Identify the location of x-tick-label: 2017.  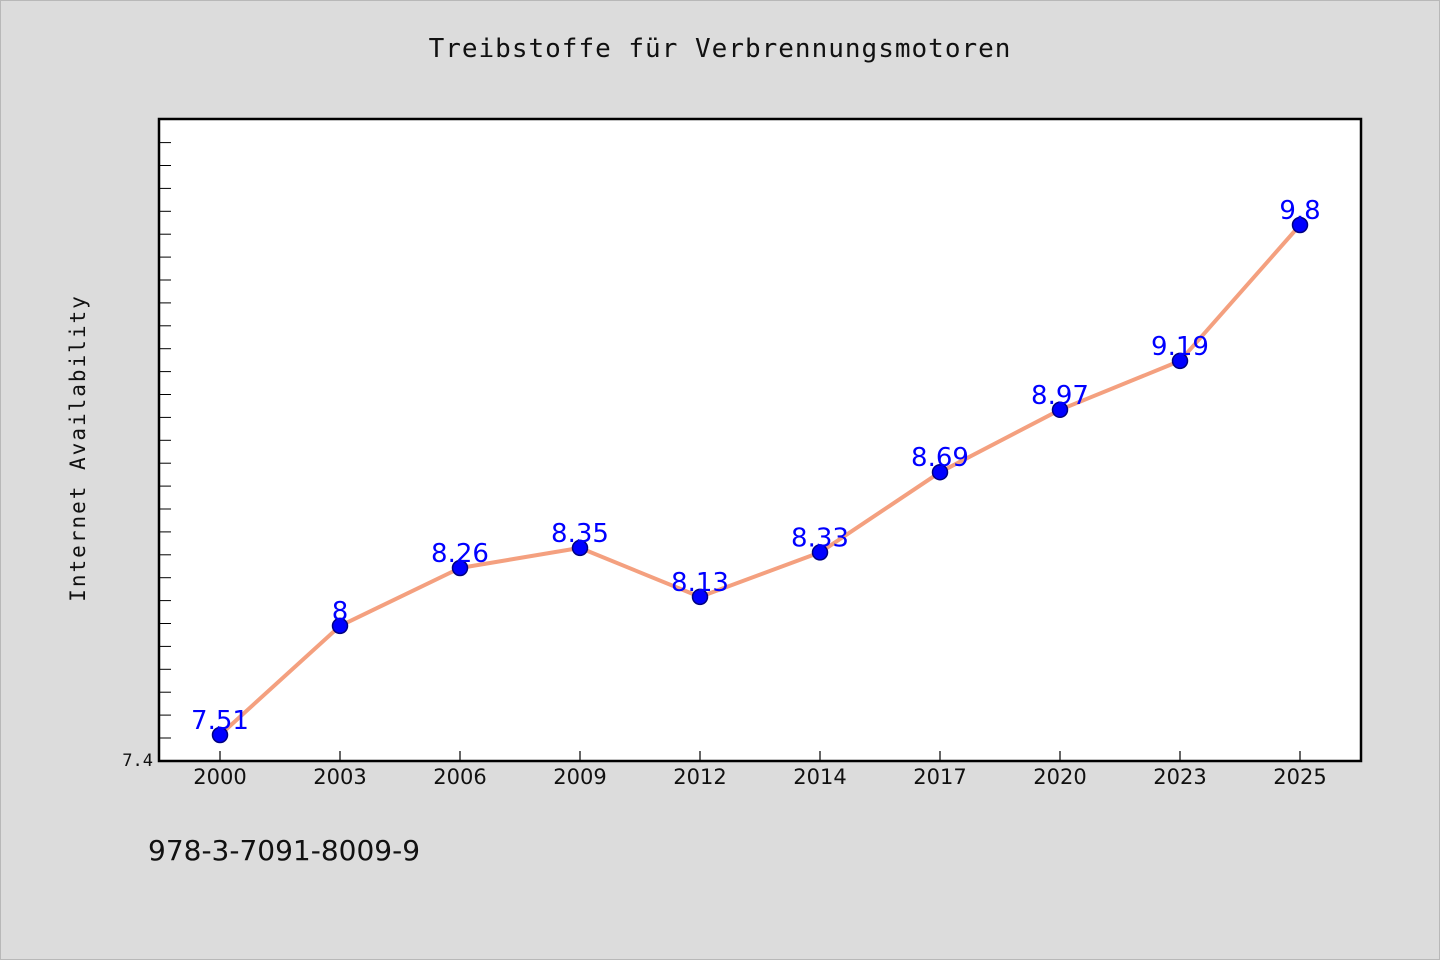
(939, 777).